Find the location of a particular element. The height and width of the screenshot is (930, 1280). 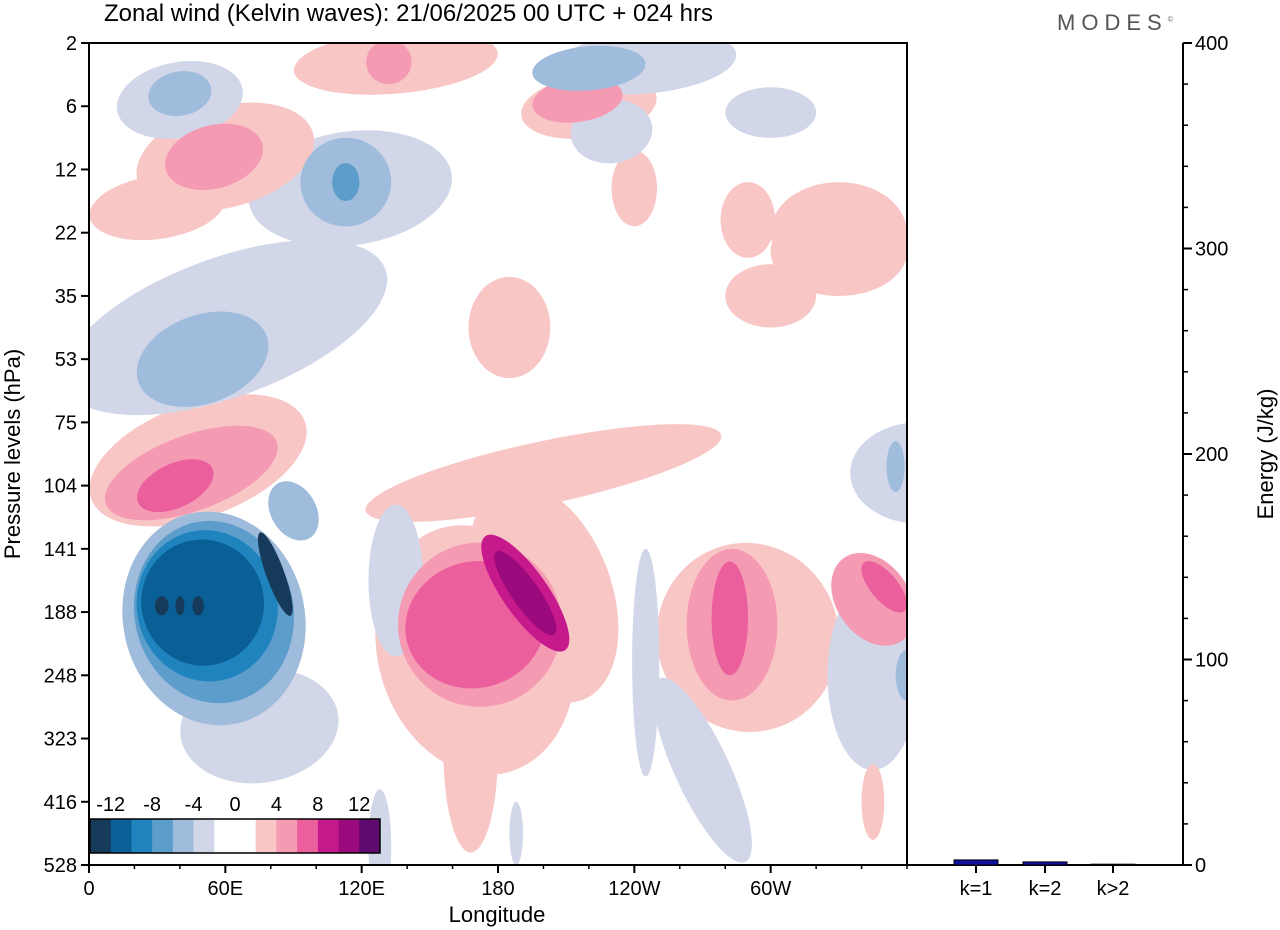

y-tick-label: 6 is located at coordinates (71, 107).